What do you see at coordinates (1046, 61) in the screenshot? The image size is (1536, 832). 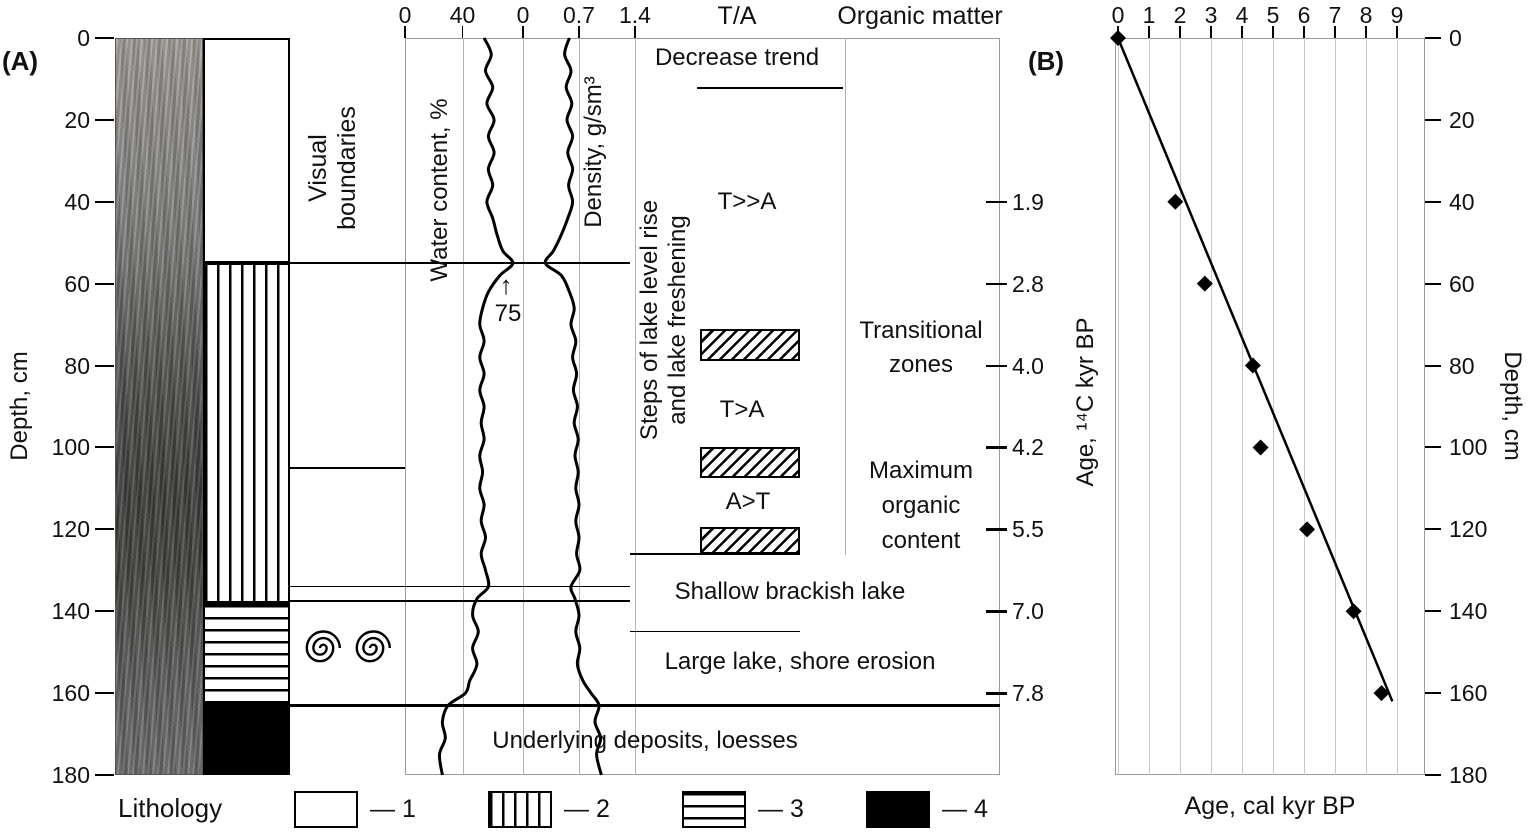 I see `panel-b-label: (B)` at bounding box center [1046, 61].